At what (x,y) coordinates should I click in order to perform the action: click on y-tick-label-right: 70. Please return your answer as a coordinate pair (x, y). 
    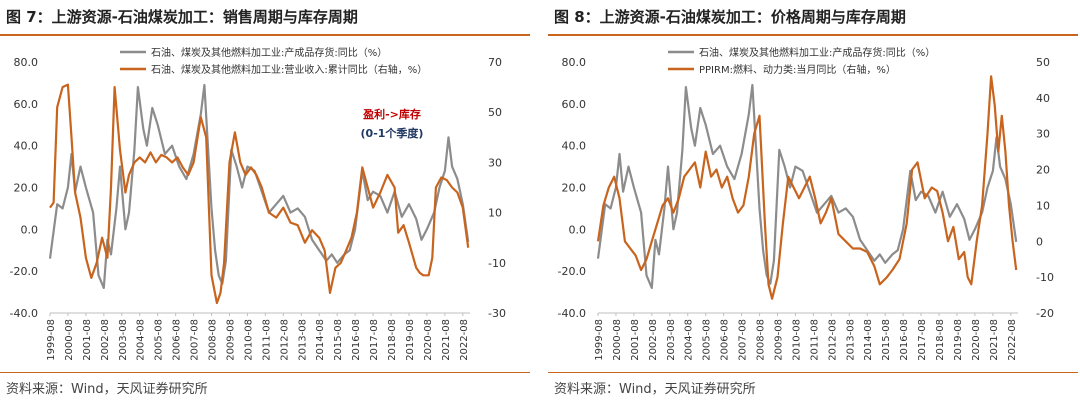
    Looking at the image, I should click on (495, 62).